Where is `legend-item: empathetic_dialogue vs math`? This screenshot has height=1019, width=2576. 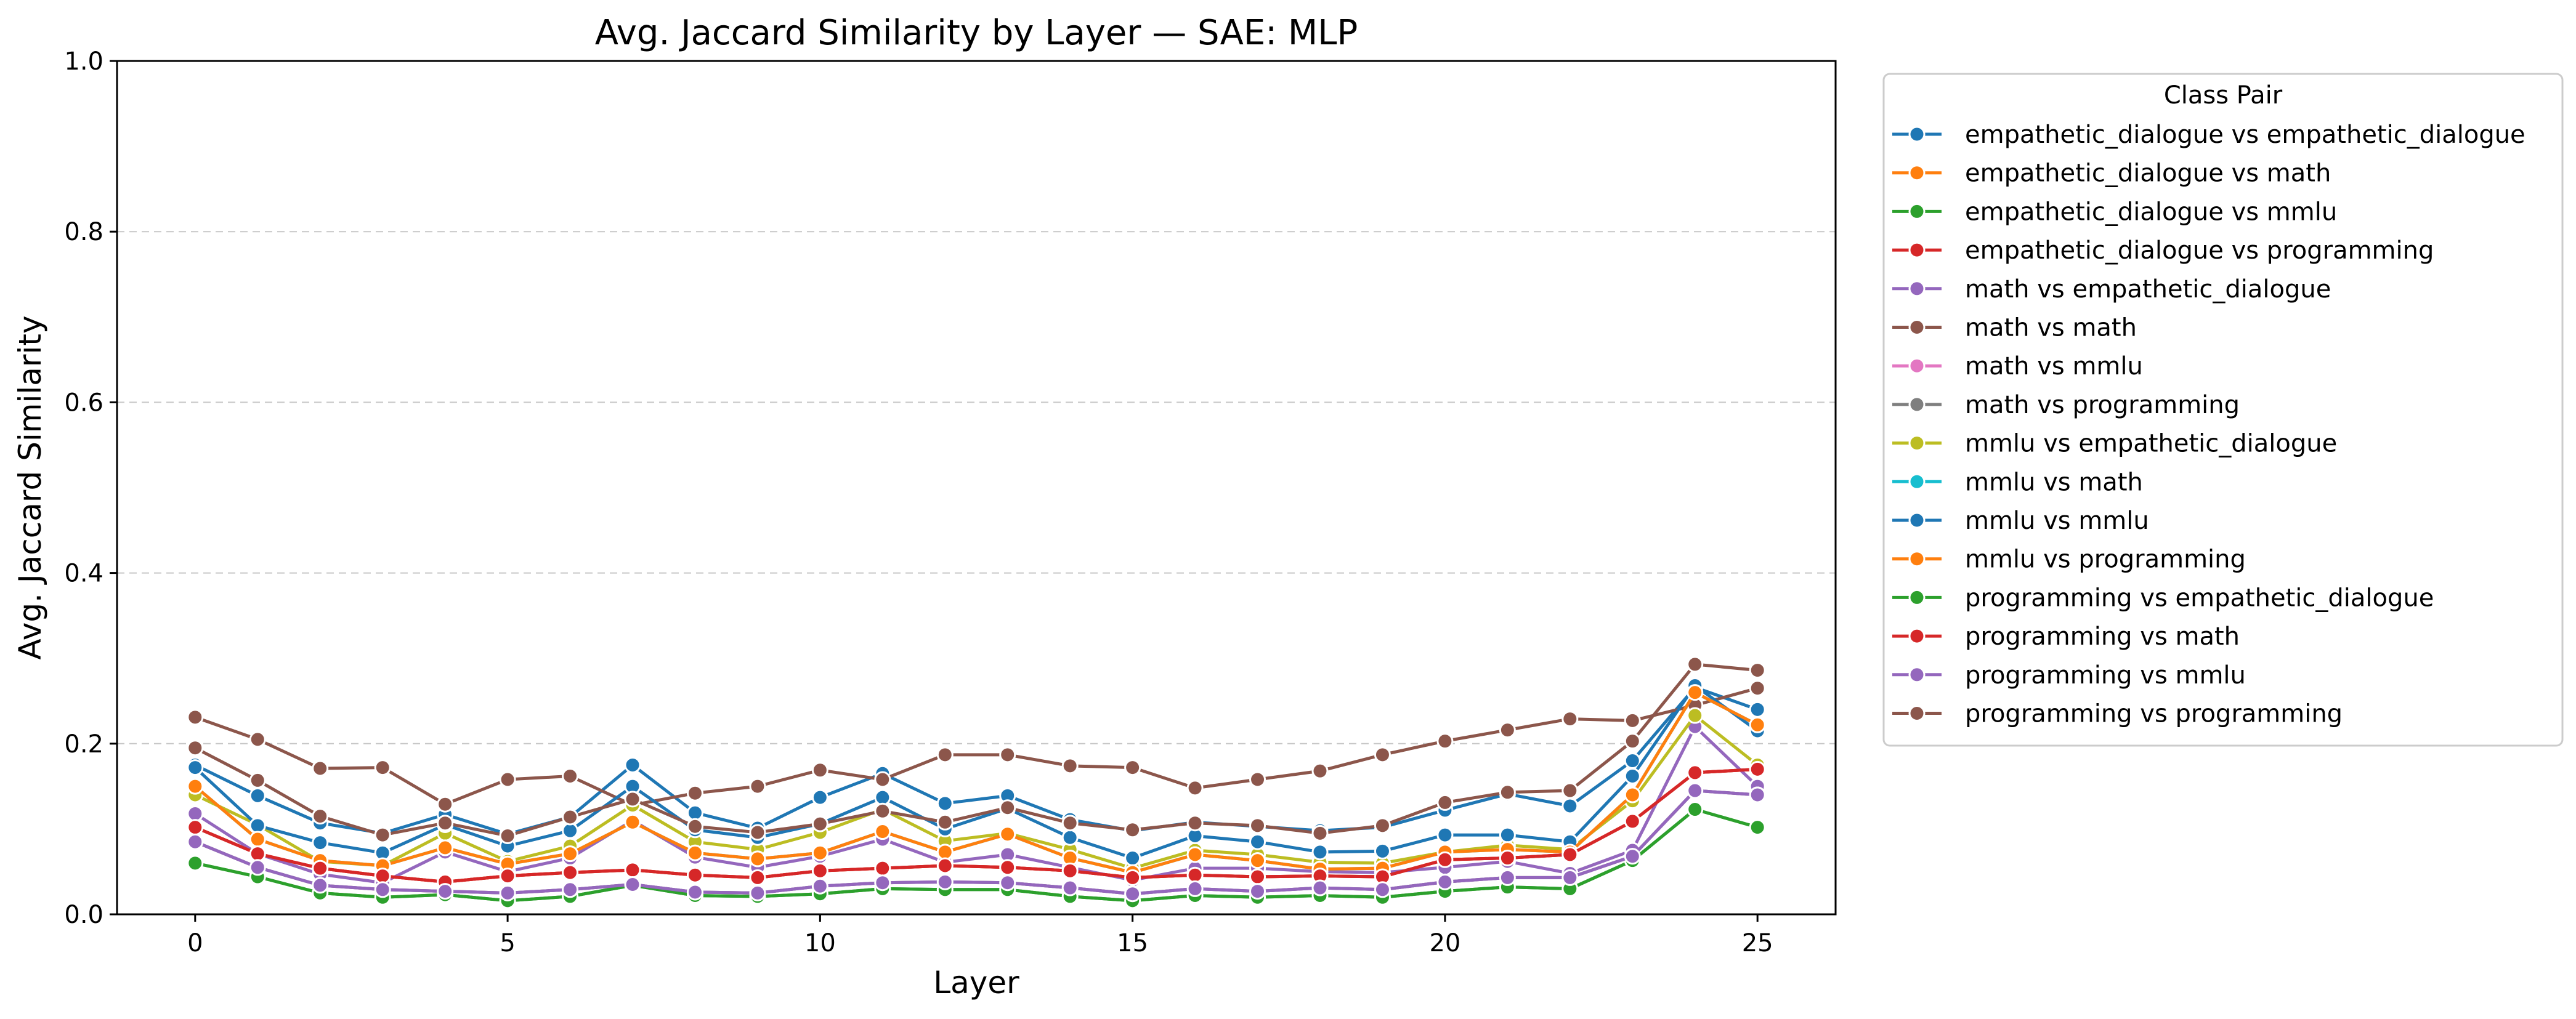
legend-item: empathetic_dialogue vs math is located at coordinates (2111, 173).